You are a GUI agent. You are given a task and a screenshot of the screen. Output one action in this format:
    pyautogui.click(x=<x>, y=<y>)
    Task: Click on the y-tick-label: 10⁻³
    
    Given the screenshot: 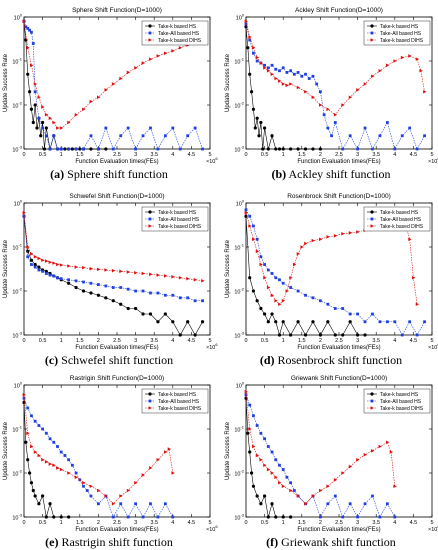 What is the action you would take?
    pyautogui.click(x=239, y=335)
    